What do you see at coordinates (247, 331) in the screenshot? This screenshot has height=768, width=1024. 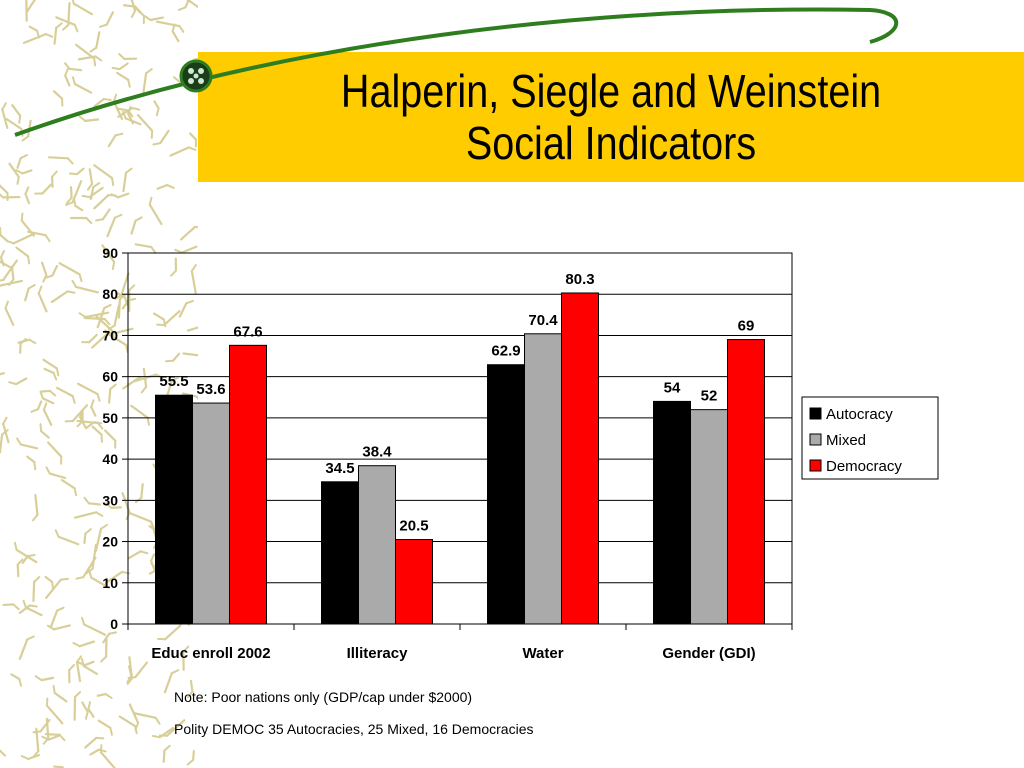 I see `data-label: 67.6` at bounding box center [247, 331].